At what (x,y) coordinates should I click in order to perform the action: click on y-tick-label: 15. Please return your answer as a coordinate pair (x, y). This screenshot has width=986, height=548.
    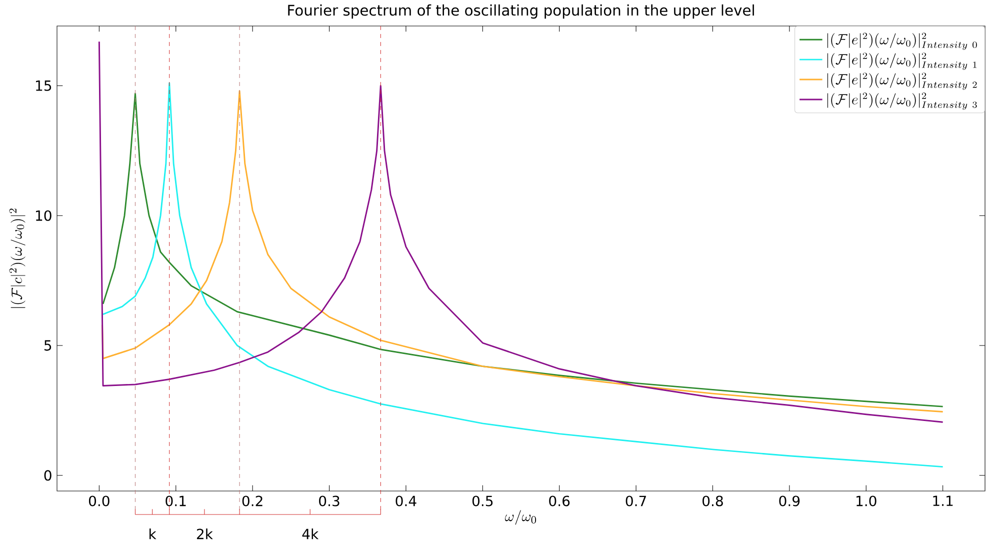
    Looking at the image, I should click on (44, 85).